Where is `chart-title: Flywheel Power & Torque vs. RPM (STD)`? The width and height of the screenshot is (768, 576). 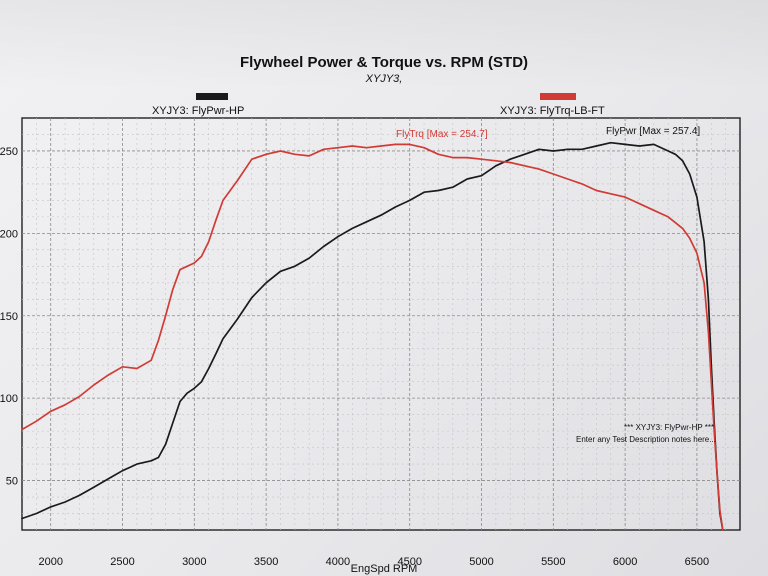 chart-title: Flywheel Power & Torque vs. RPM (STD) is located at coordinates (384, 62).